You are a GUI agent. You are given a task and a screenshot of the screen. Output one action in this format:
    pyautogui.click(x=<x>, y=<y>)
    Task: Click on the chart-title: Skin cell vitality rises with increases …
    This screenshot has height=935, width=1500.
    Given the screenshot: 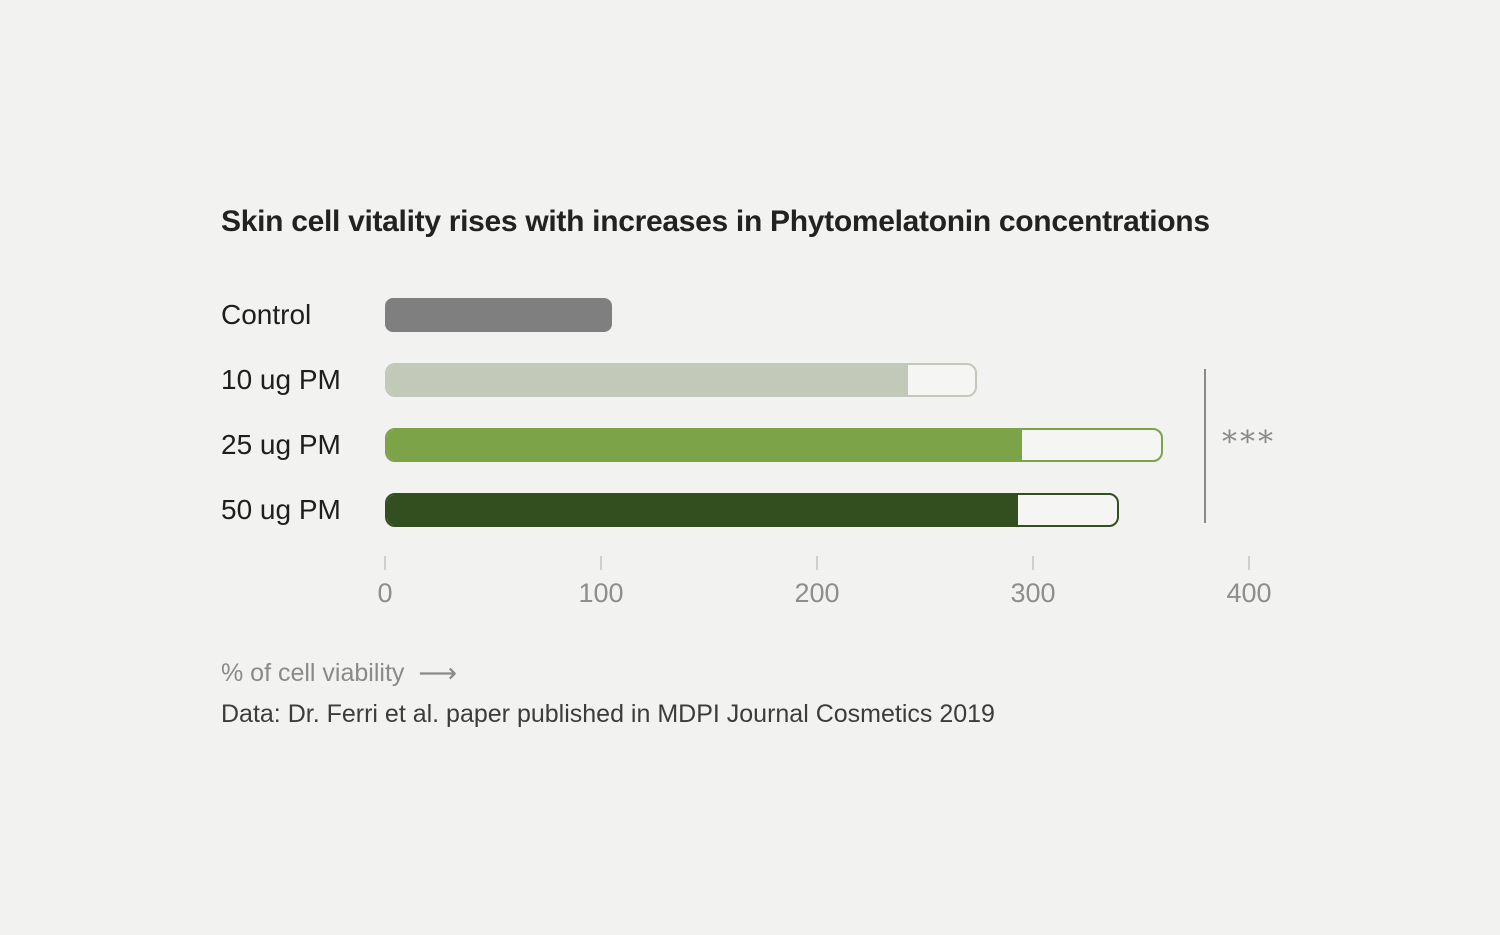 What is the action you would take?
    pyautogui.click(x=715, y=221)
    